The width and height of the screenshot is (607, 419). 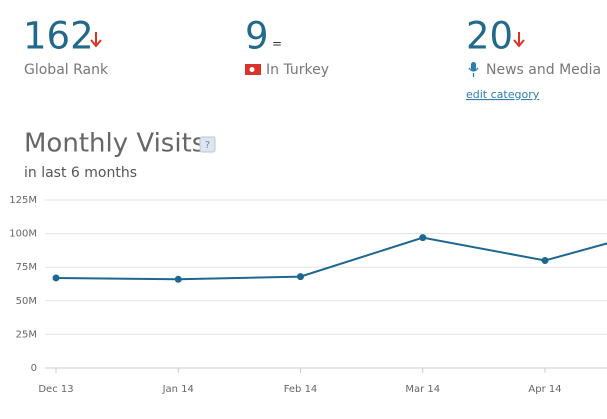 What do you see at coordinates (301, 389) in the screenshot?
I see `x-tick-label: Feb 14` at bounding box center [301, 389].